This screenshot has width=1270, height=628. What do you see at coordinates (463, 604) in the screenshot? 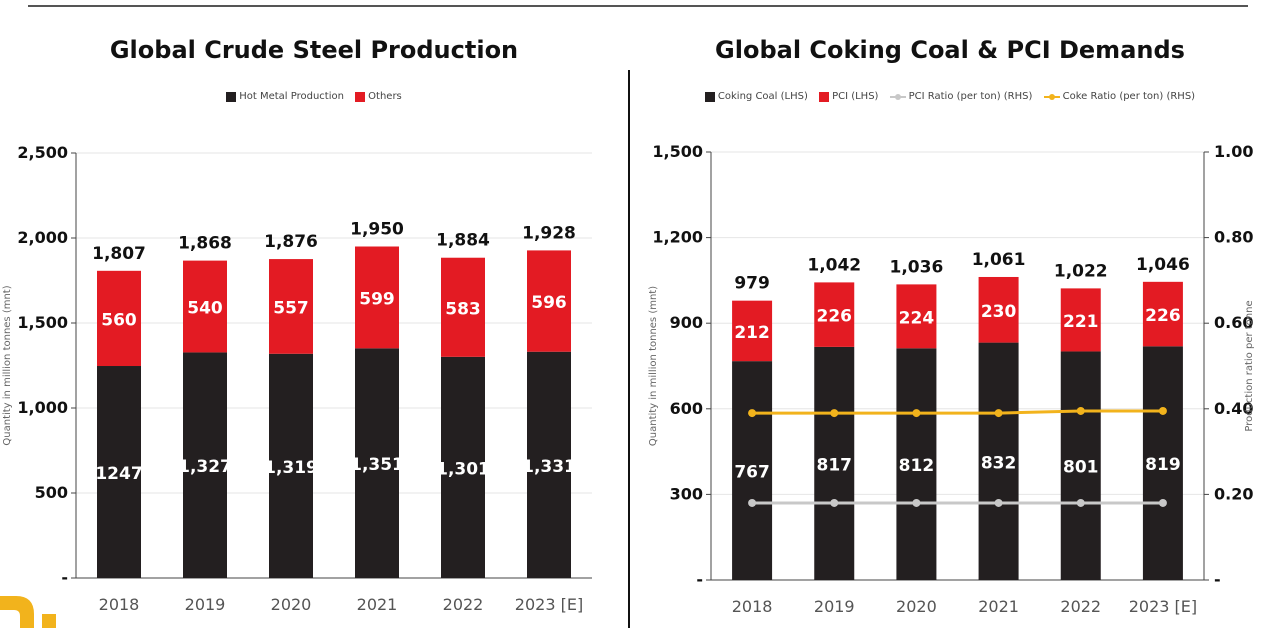
I see `x-tick-label: 2022` at bounding box center [463, 604].